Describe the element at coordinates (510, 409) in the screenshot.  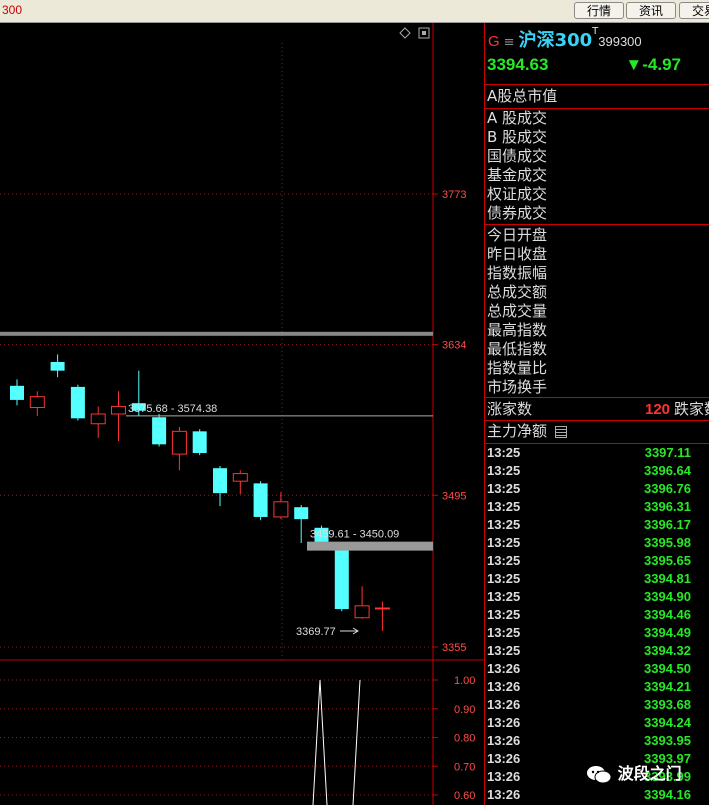
I see `rise-label: 涨家数` at that location.